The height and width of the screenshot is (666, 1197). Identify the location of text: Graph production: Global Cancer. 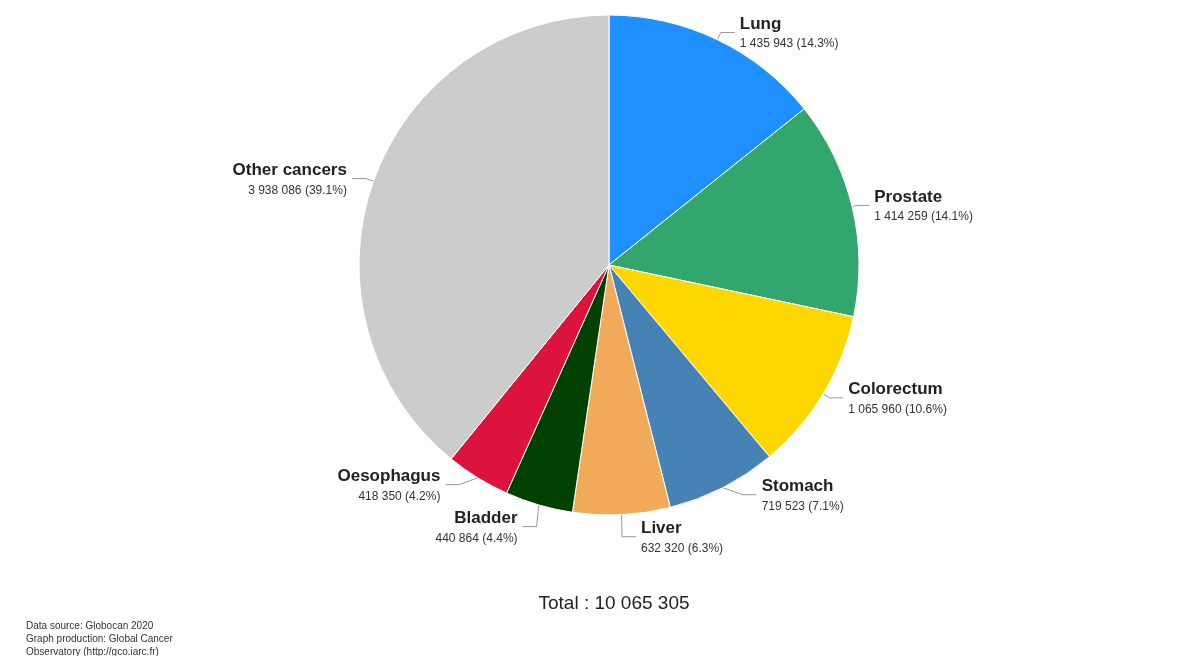
(100, 638).